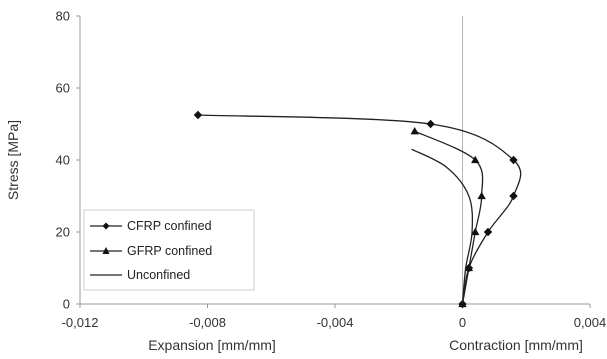  What do you see at coordinates (63, 16) in the screenshot?
I see `y-tick-label: 80` at bounding box center [63, 16].